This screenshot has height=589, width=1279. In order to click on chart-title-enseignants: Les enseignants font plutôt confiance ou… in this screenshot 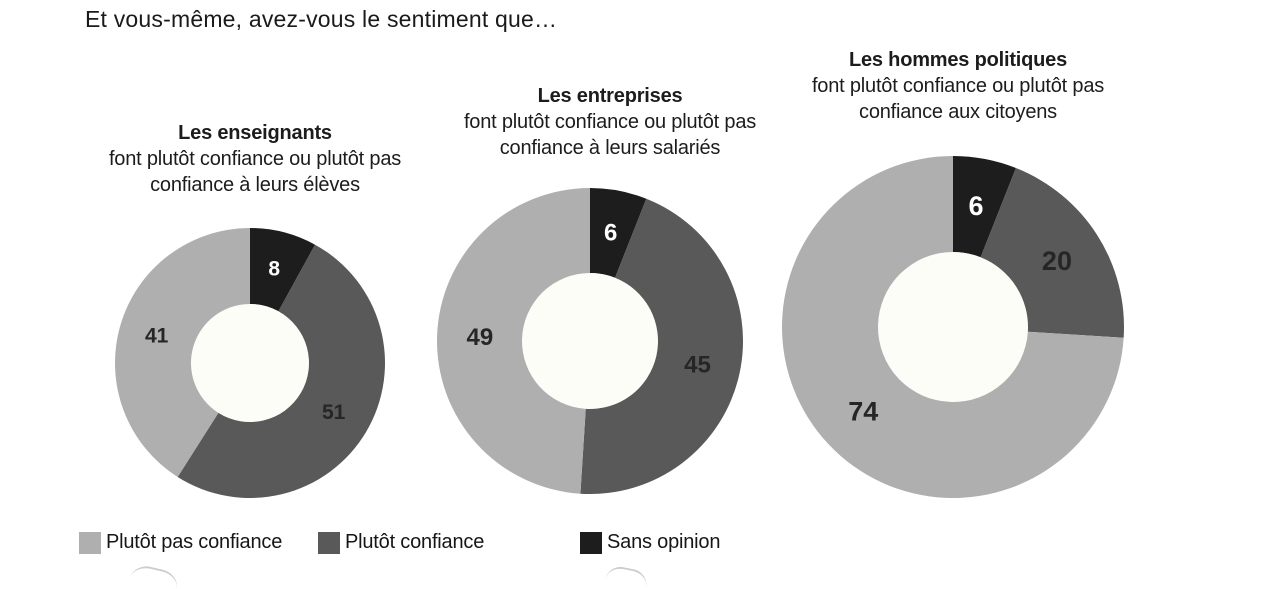, I will do `click(255, 159)`.